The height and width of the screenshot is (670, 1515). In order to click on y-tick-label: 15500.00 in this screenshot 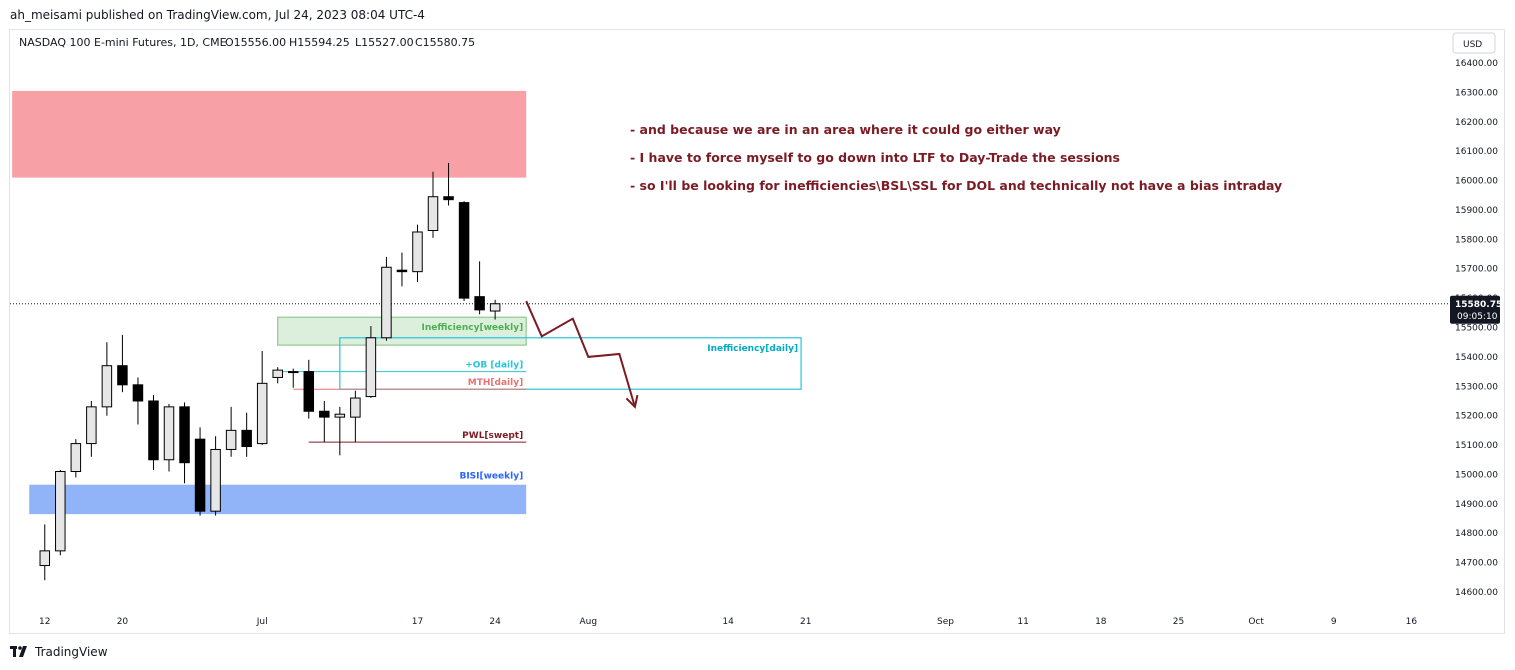, I will do `click(1476, 329)`.